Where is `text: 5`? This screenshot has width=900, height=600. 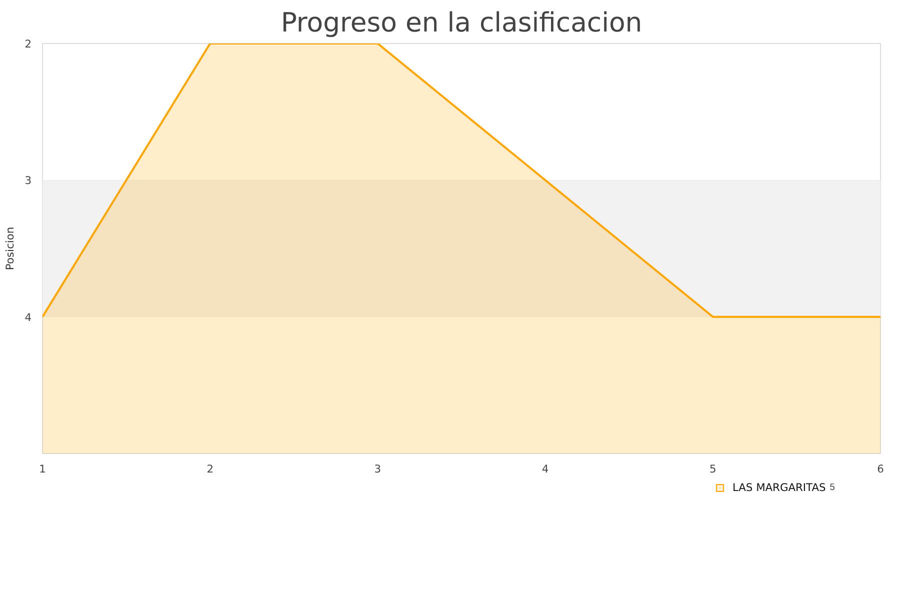
text: 5 is located at coordinates (832, 487).